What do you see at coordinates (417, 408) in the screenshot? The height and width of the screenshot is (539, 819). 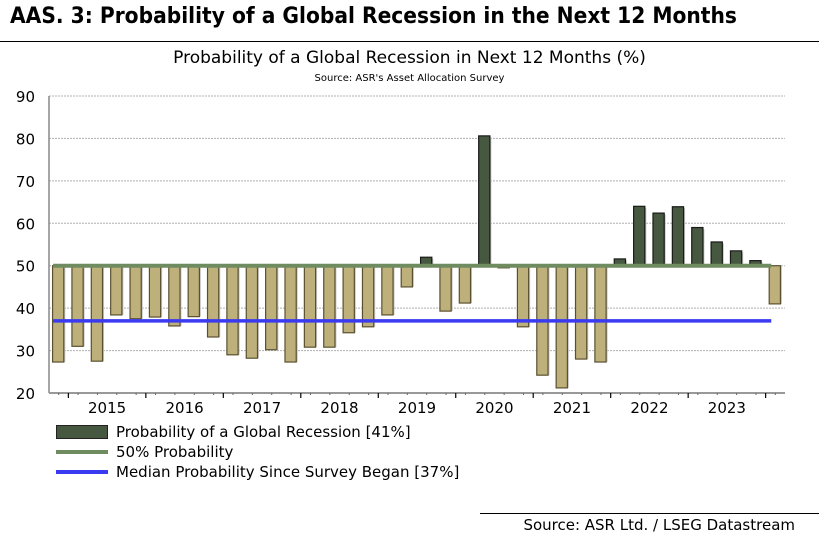 I see `x-tick-label: 2019` at bounding box center [417, 408].